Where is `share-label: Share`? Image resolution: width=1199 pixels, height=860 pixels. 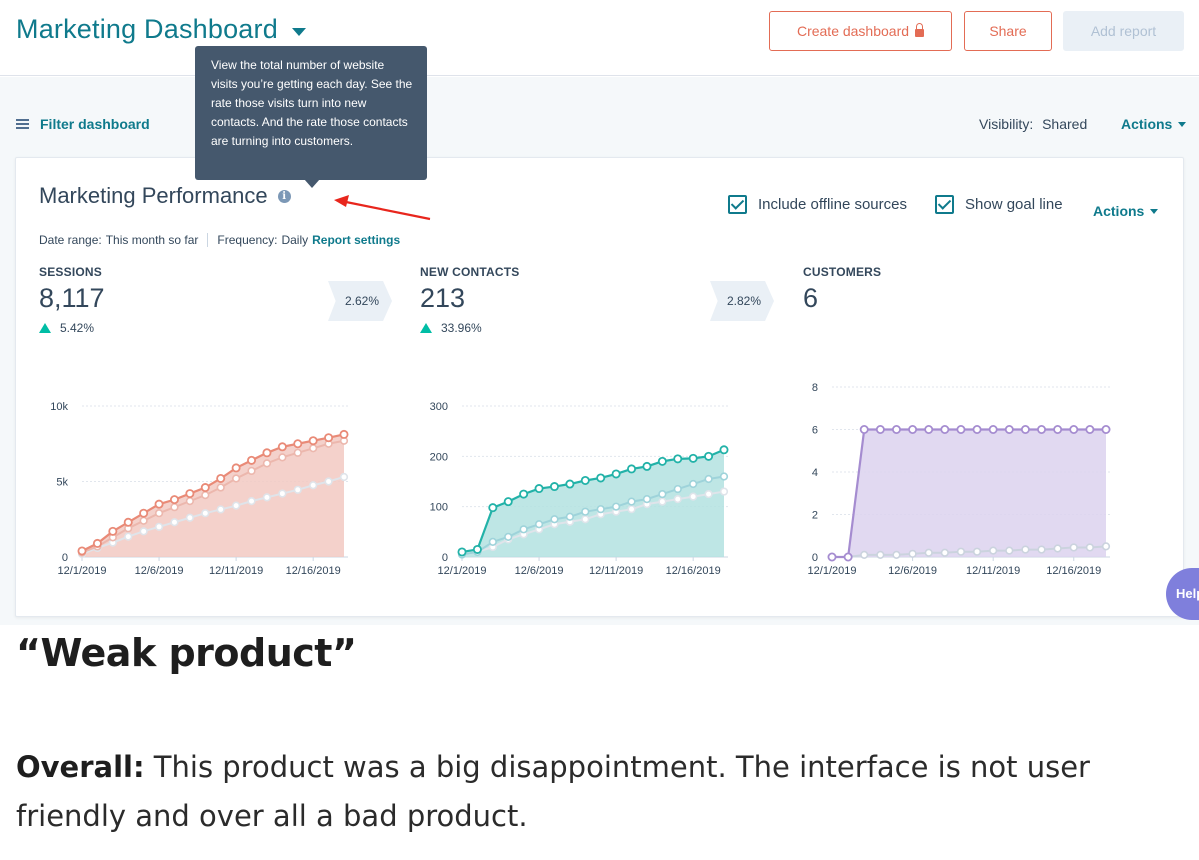 share-label: Share is located at coordinates (1008, 31).